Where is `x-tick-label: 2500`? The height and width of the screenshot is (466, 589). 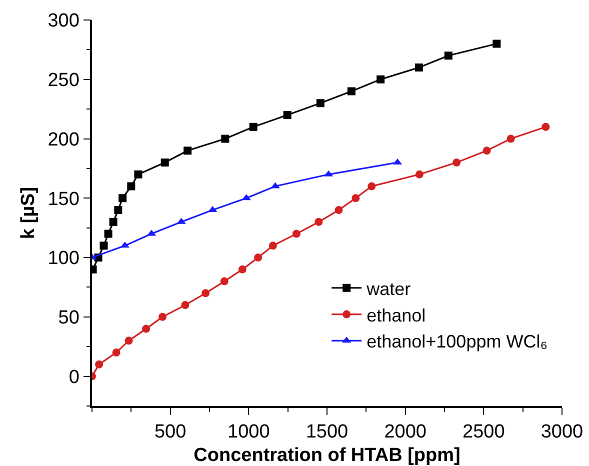 x-tick-label: 2500 is located at coordinates (483, 432).